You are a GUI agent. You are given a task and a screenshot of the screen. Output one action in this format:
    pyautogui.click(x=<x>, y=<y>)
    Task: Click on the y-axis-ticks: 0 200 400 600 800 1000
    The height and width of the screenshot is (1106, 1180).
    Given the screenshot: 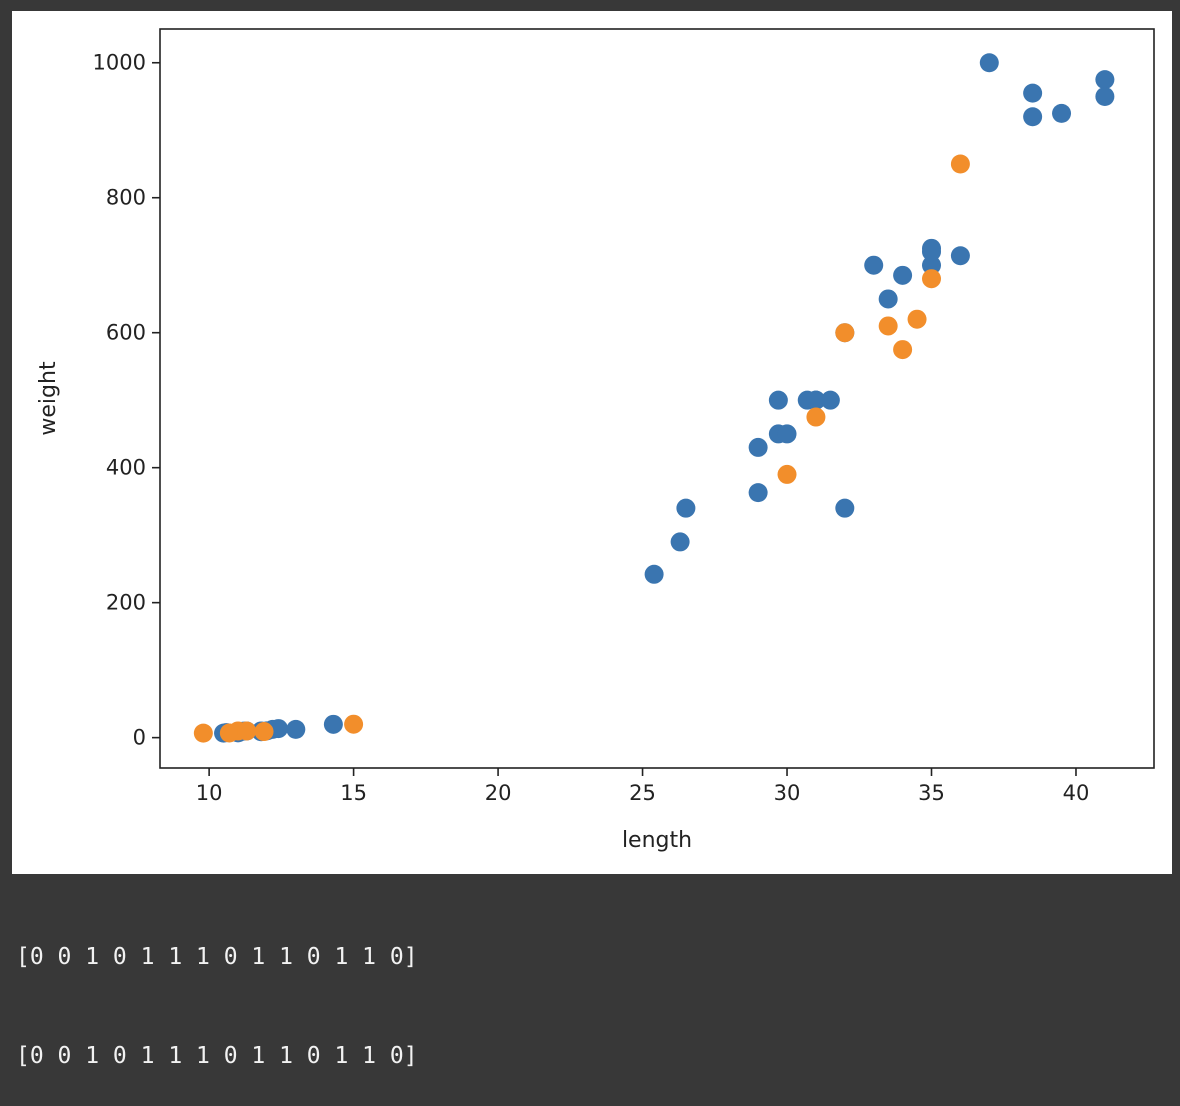 What is the action you would take?
    pyautogui.click(x=126, y=400)
    